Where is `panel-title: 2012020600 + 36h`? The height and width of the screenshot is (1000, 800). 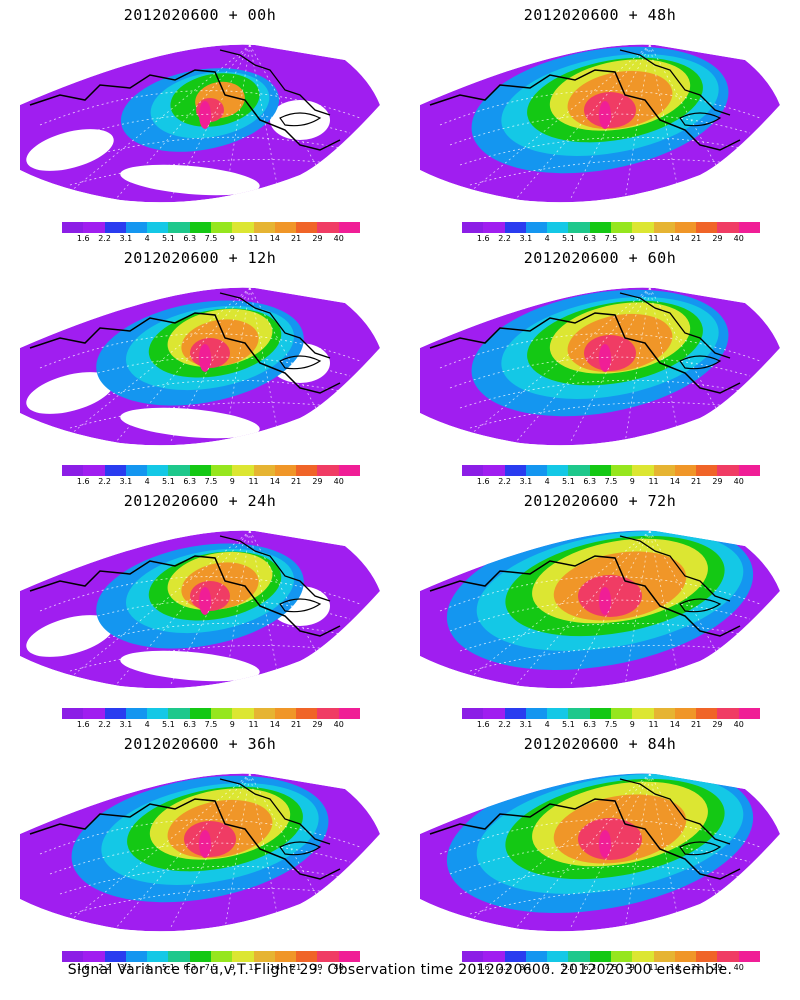
panel-title: 2012020600 + 36h is located at coordinates (200, 744).